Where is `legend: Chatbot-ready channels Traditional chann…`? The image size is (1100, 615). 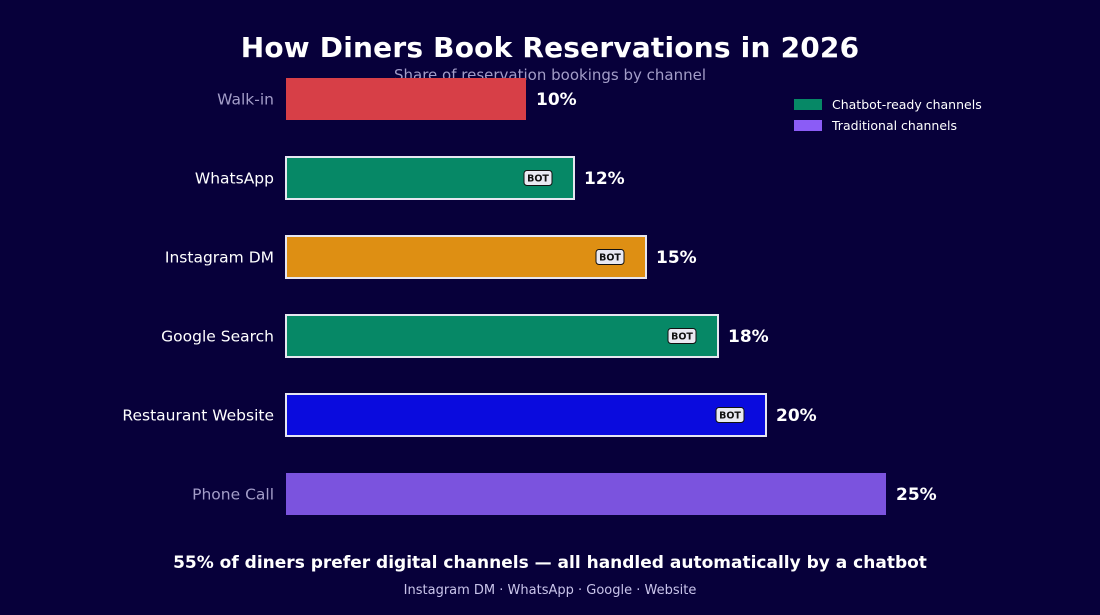
legend: Chatbot-ready channels Traditional chann… is located at coordinates (899, 115).